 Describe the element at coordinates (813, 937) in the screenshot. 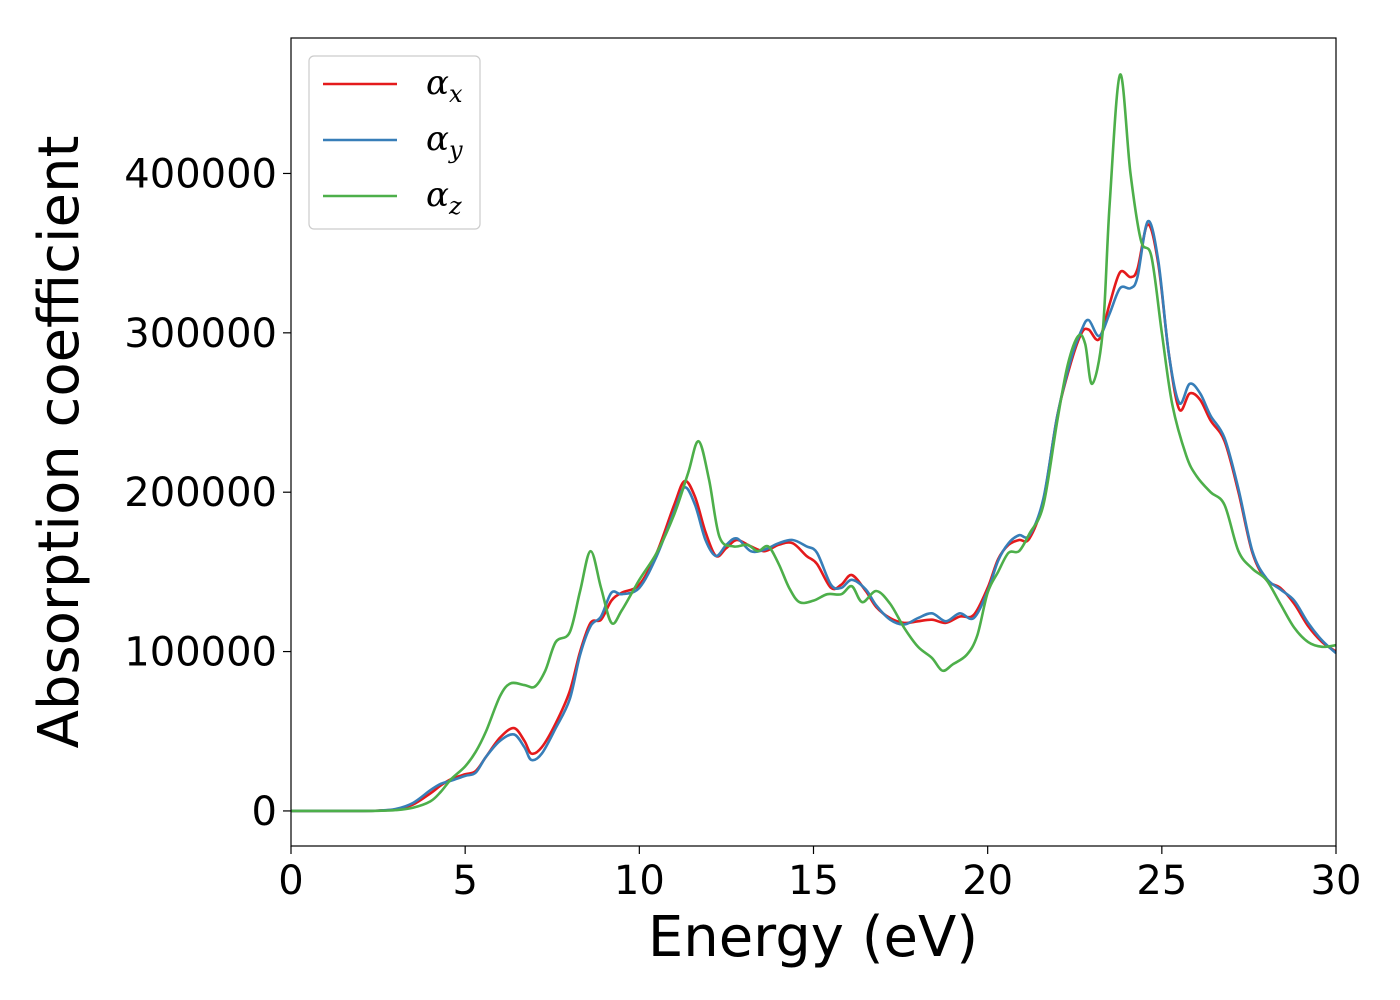

I see `x-axis-title: Energy (eV)` at that location.